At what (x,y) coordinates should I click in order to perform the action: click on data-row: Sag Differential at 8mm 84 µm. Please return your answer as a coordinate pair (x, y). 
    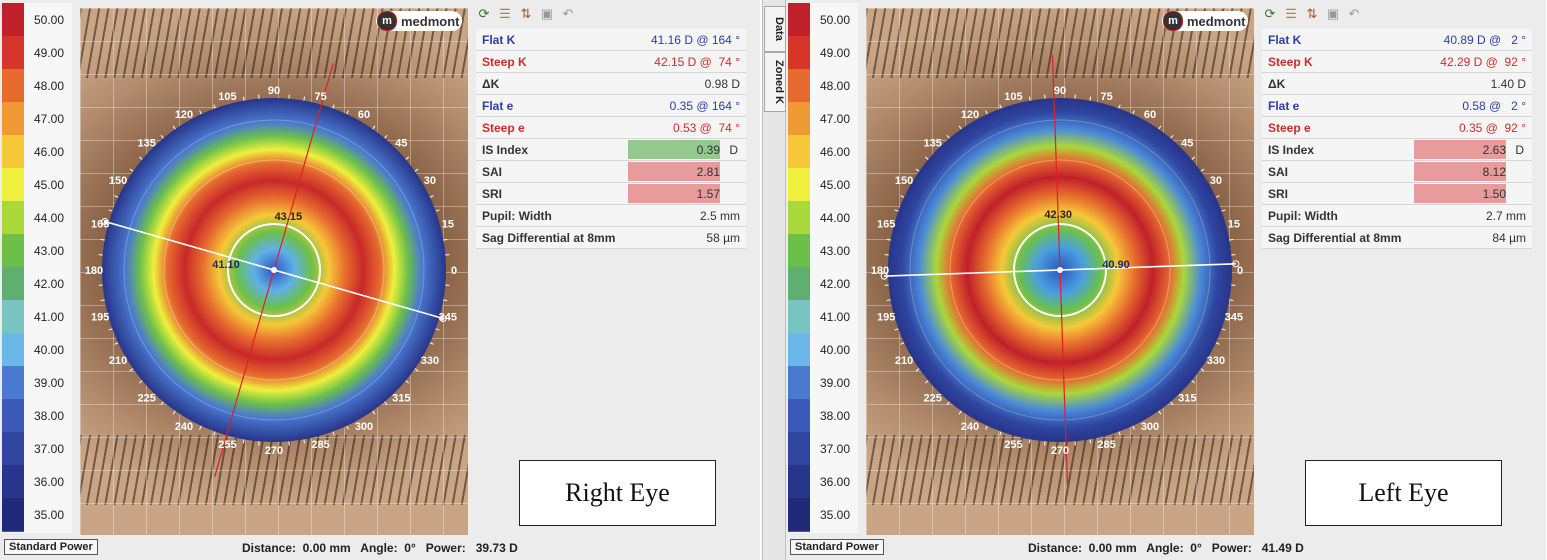
    Looking at the image, I should click on (1397, 238).